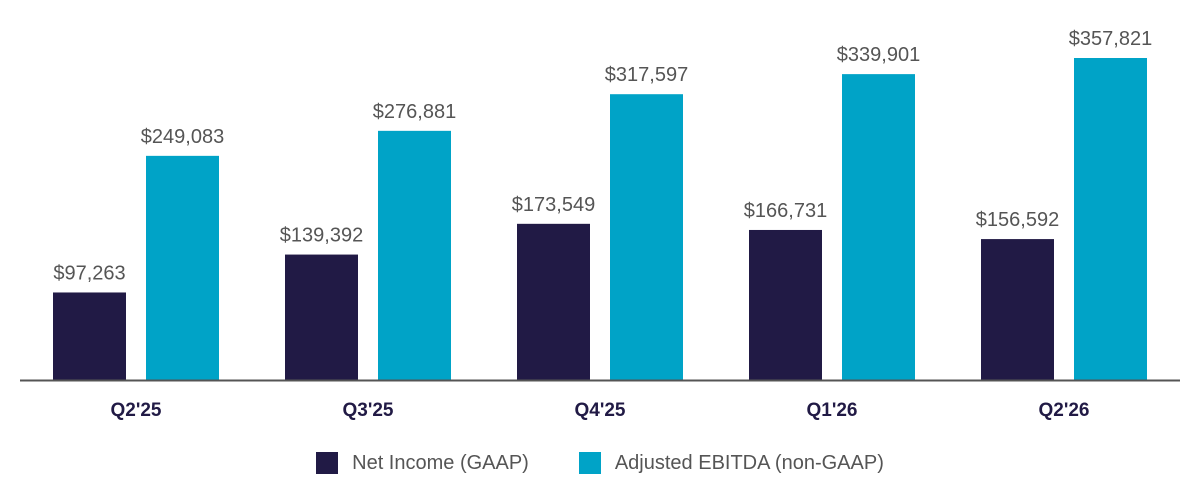  Describe the element at coordinates (89, 273) in the screenshot. I see `value-label-net-income-gaap-q2-25: $97,263` at that location.